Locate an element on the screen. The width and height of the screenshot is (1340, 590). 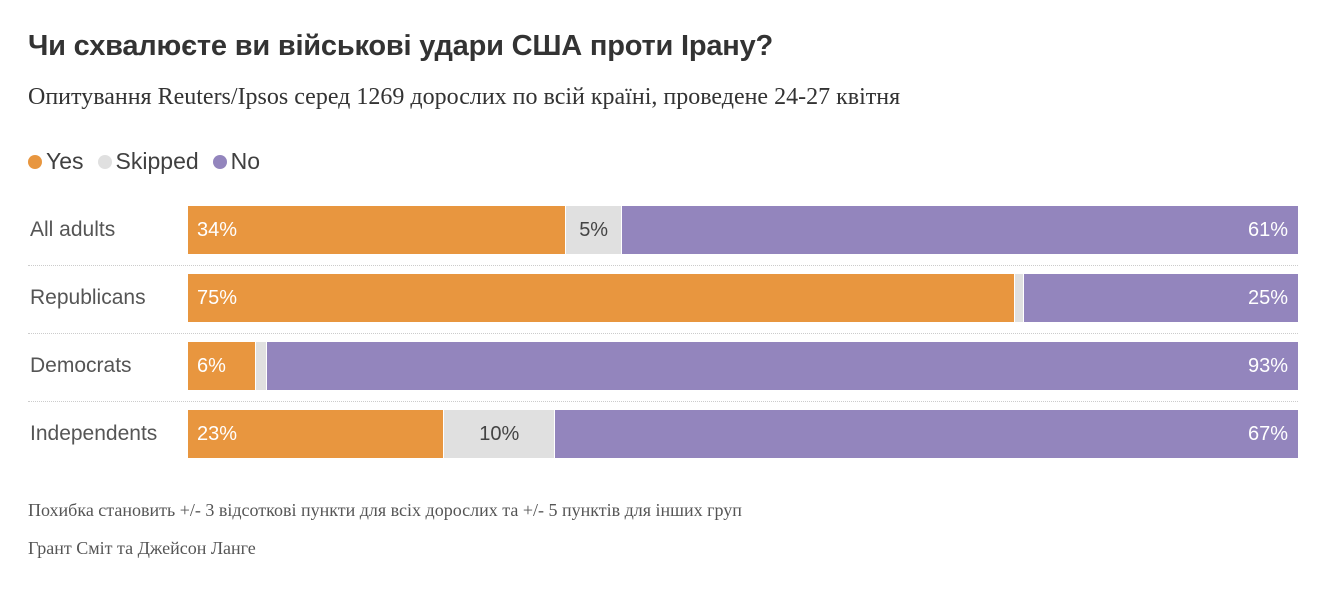
legend: Yes Skipped No is located at coordinates (144, 161).